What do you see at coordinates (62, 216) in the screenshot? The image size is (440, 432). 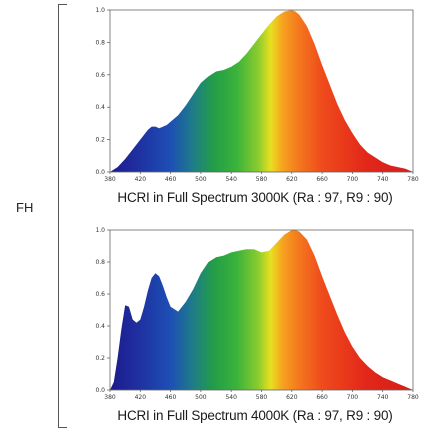 I see `bracket` at bounding box center [62, 216].